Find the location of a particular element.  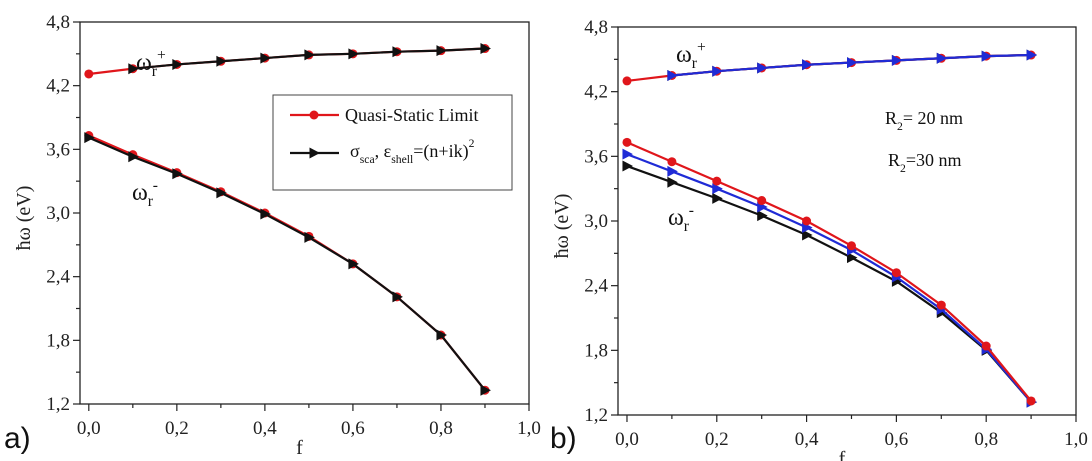

panel-label: a) is located at coordinates (17, 438).